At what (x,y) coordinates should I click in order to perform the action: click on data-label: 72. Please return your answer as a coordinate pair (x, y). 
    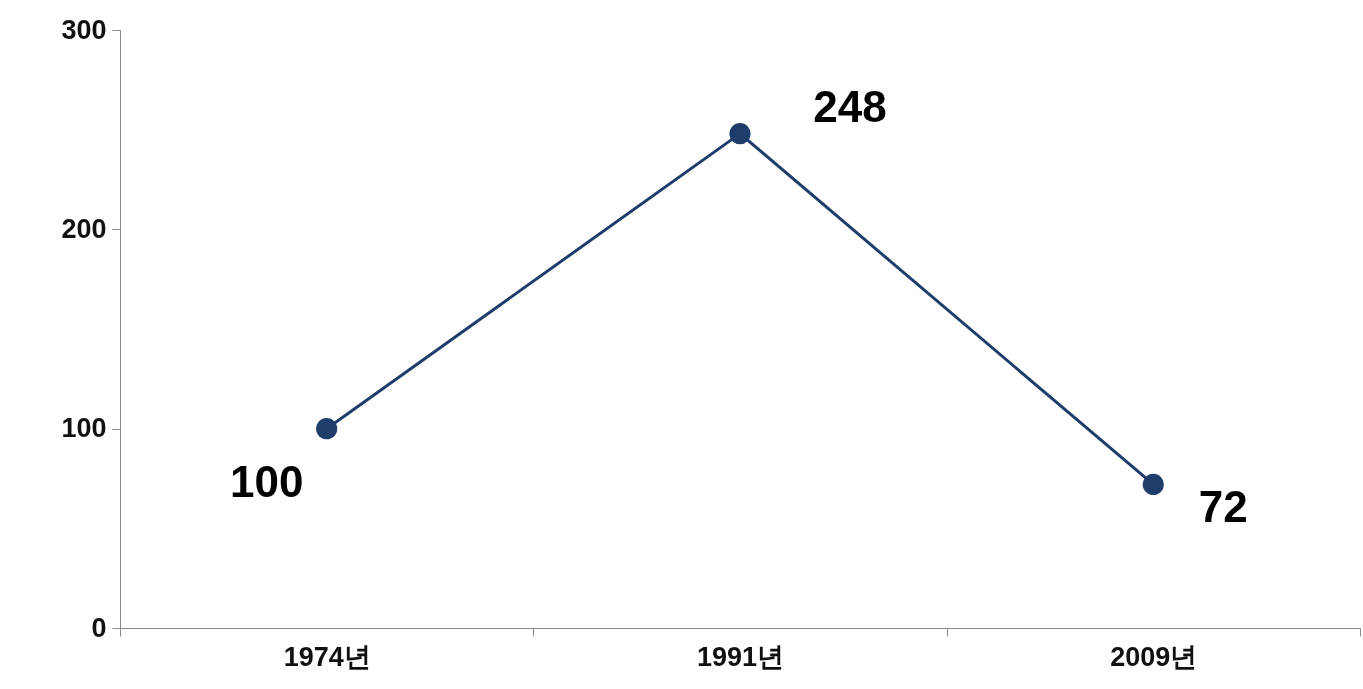
    Looking at the image, I should click on (1223, 507).